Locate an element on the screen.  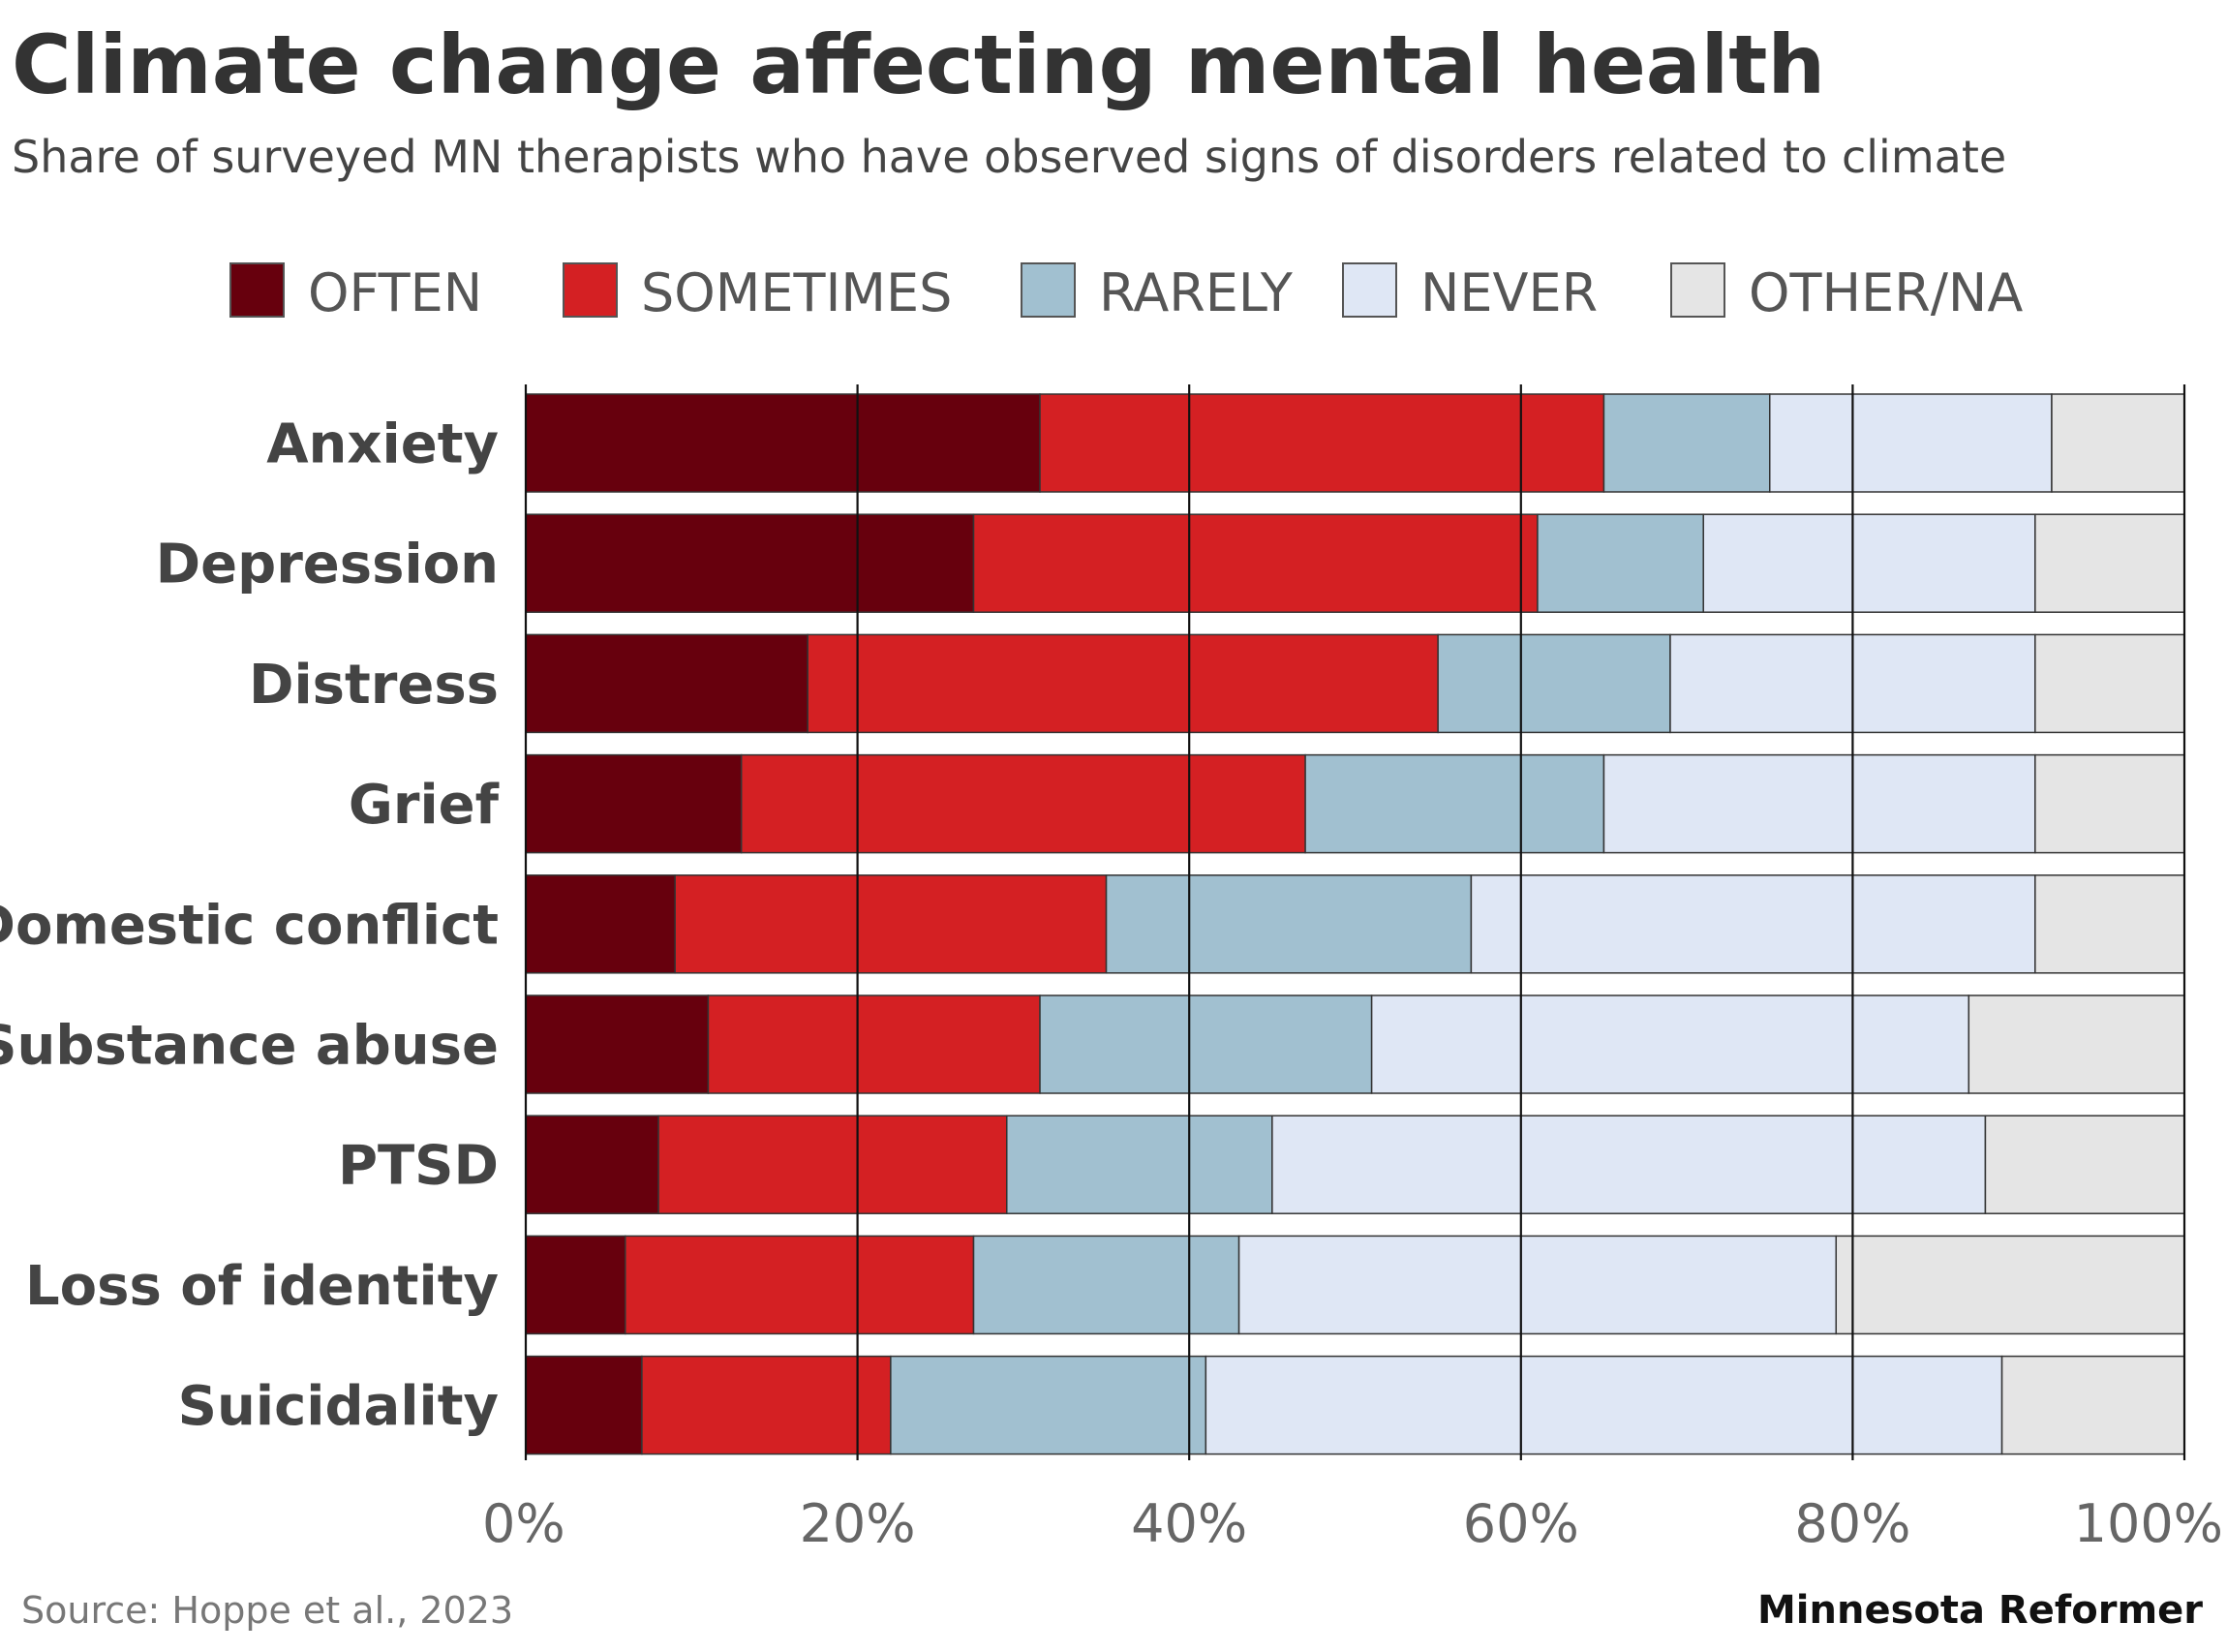
bar-ptsd-often is located at coordinates (592, 1164).